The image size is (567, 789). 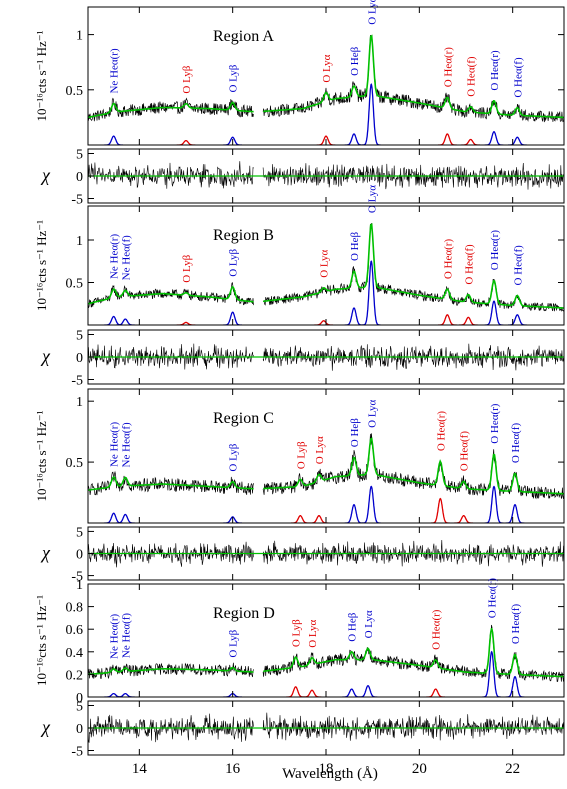 What do you see at coordinates (243, 36) in the screenshot?
I see `panel-title: Region A` at bounding box center [243, 36].